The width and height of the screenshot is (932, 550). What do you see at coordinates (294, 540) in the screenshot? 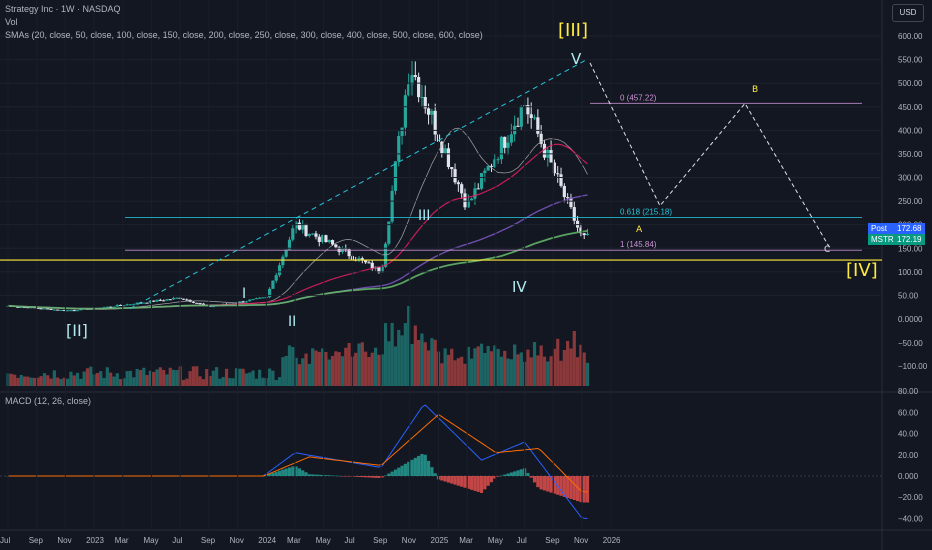
I see `time-tick-label: Mar` at bounding box center [294, 540].